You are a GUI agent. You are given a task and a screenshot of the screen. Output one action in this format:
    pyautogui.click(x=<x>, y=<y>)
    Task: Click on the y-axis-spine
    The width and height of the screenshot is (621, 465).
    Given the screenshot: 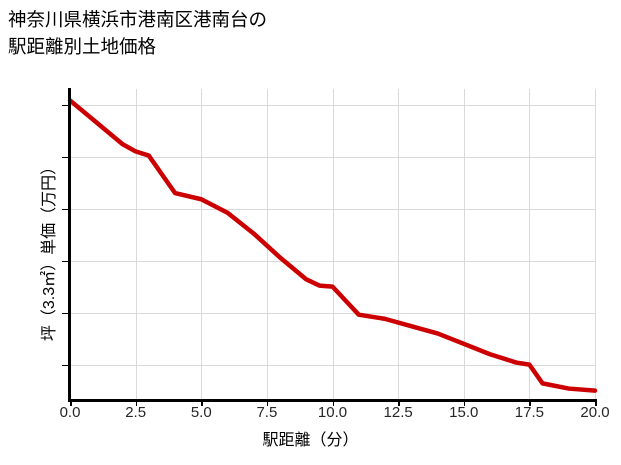 What is the action you would take?
    pyautogui.click(x=69, y=244)
    